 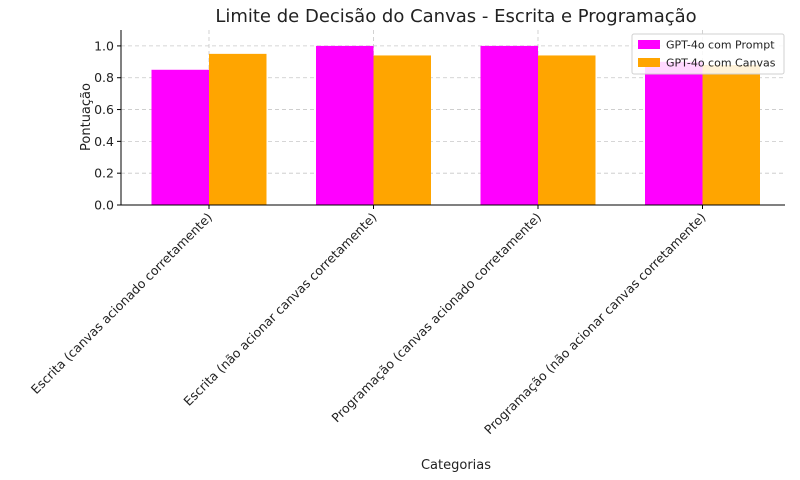 I want to click on legend: GPT-4o com Prompt GPT-4o com Canvas, so click(x=708, y=54).